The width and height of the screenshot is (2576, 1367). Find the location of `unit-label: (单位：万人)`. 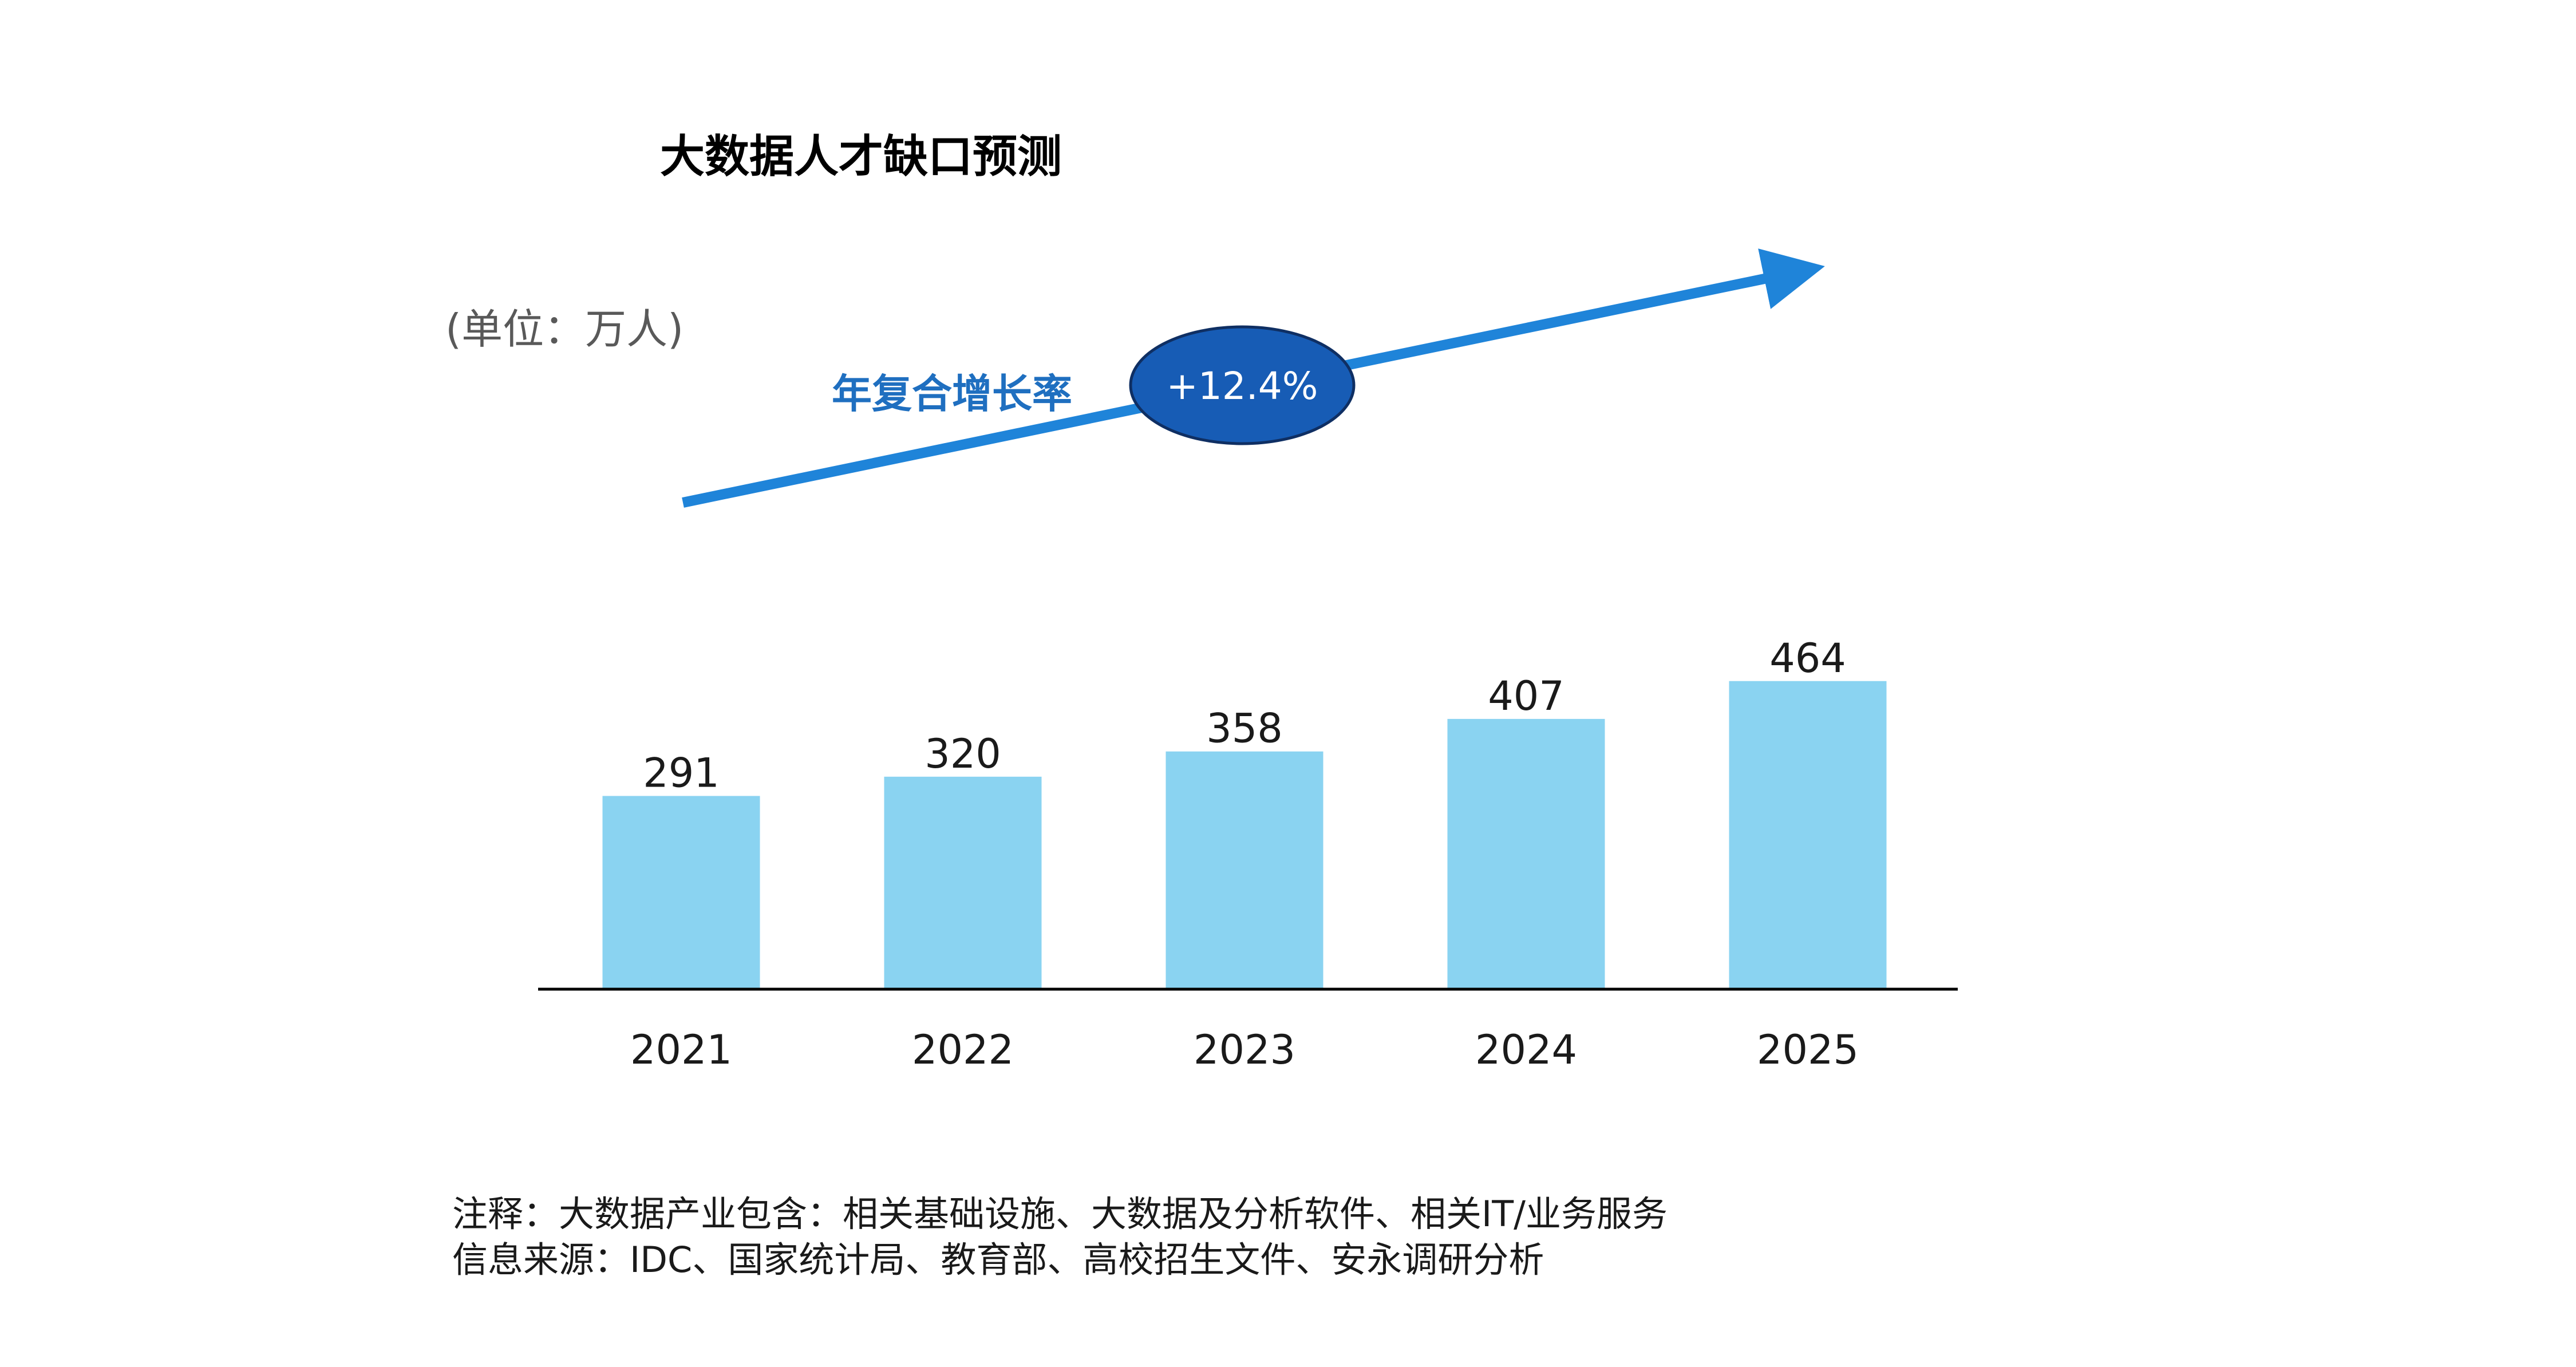

unit-label: (单位：万人) is located at coordinates (564, 329).